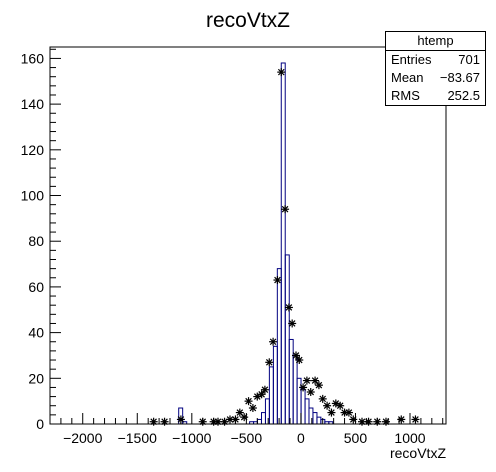 The height and width of the screenshot is (472, 496). Describe the element at coordinates (247, 438) in the screenshot. I see `x-tick-label: −500` at that location.